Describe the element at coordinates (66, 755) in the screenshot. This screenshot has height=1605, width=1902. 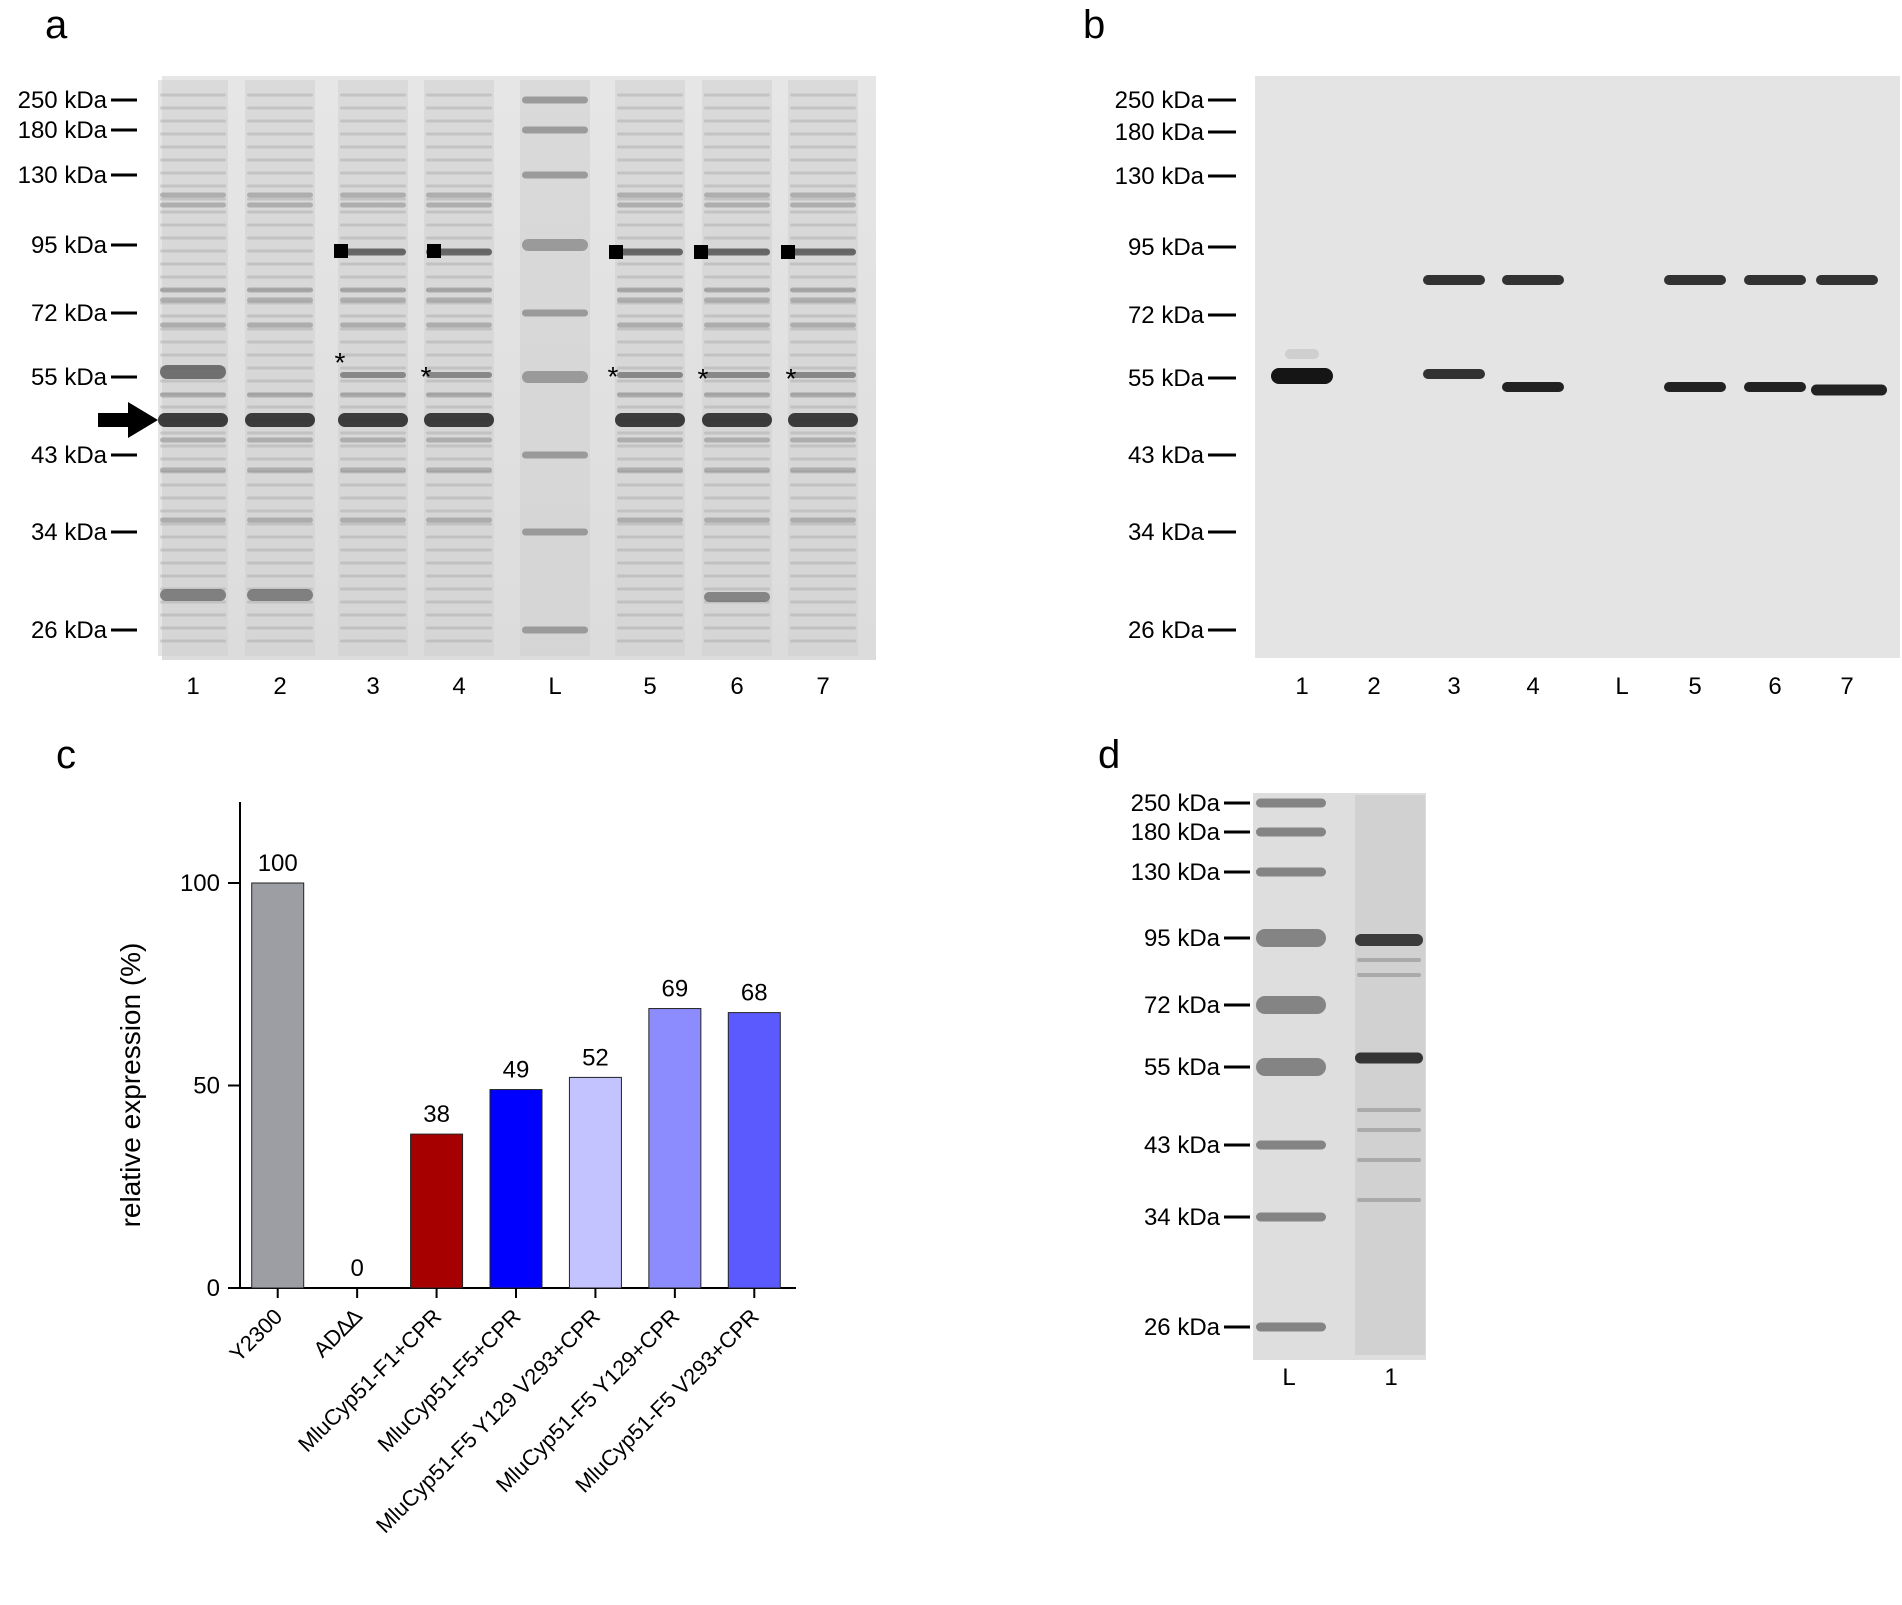
I see `panel-letter-c: c` at that location.